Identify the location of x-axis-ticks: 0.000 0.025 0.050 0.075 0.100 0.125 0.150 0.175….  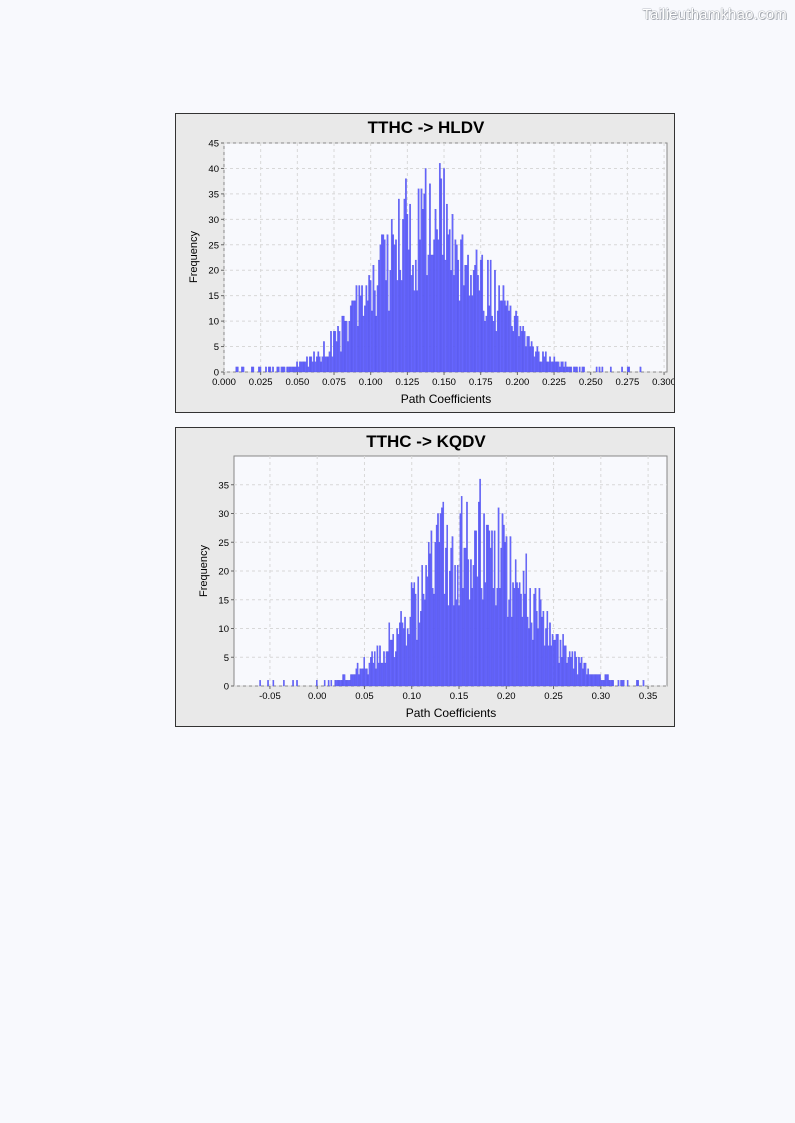
(443, 380).